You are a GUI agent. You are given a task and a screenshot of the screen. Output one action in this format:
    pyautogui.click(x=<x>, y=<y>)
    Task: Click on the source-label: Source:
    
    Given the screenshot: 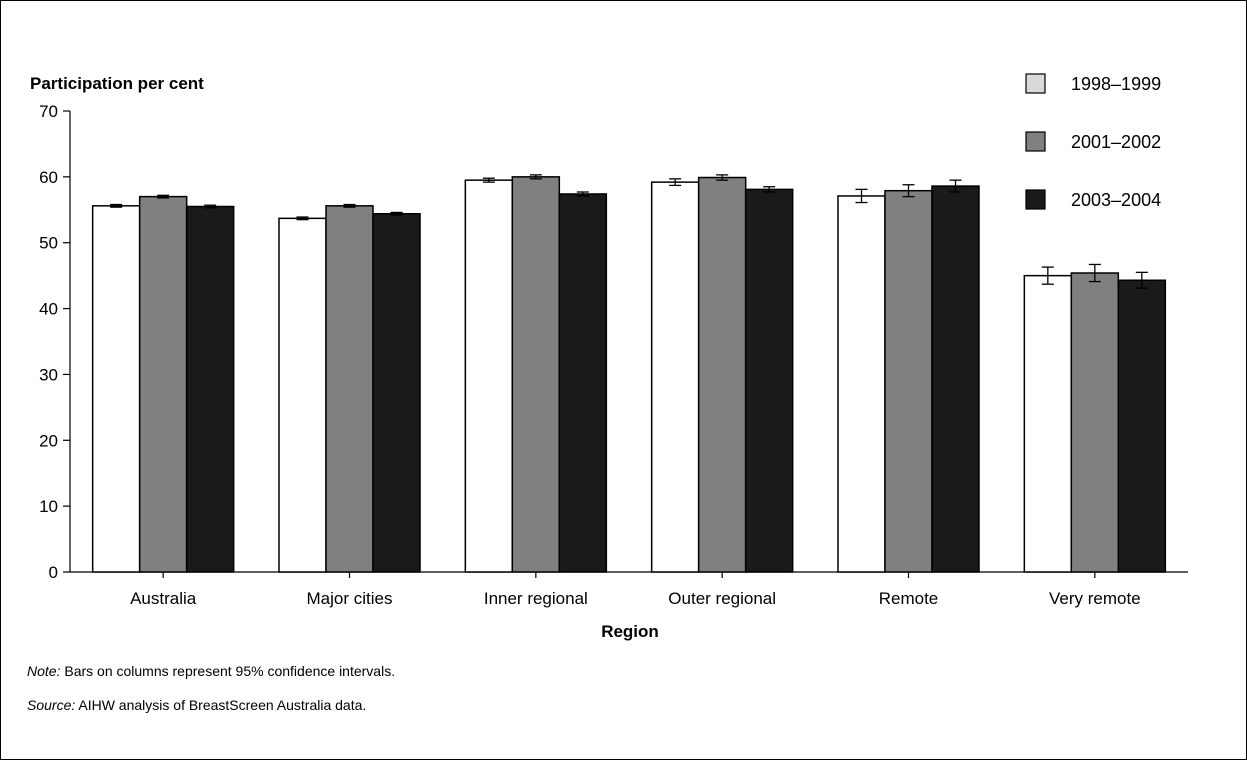 What is the action you would take?
    pyautogui.click(x=51, y=705)
    